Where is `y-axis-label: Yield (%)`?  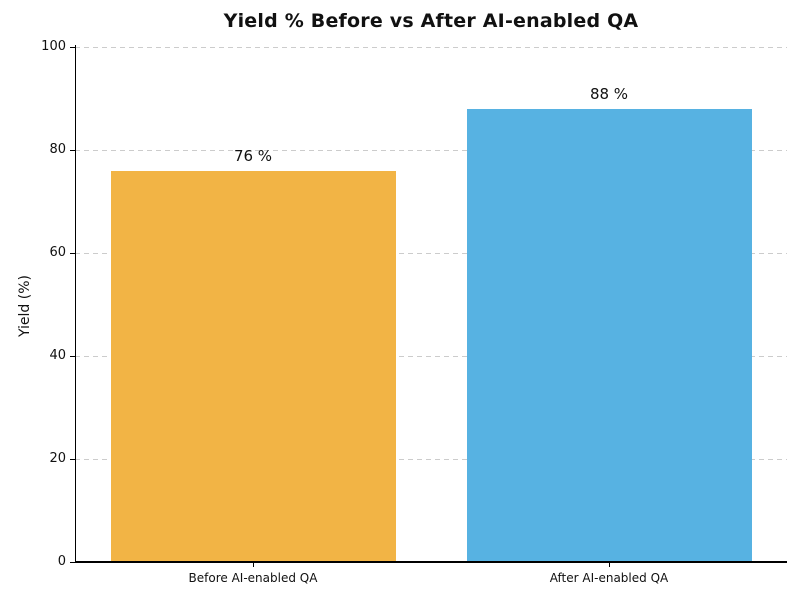 y-axis-label: Yield (%) is located at coordinates (25, 306).